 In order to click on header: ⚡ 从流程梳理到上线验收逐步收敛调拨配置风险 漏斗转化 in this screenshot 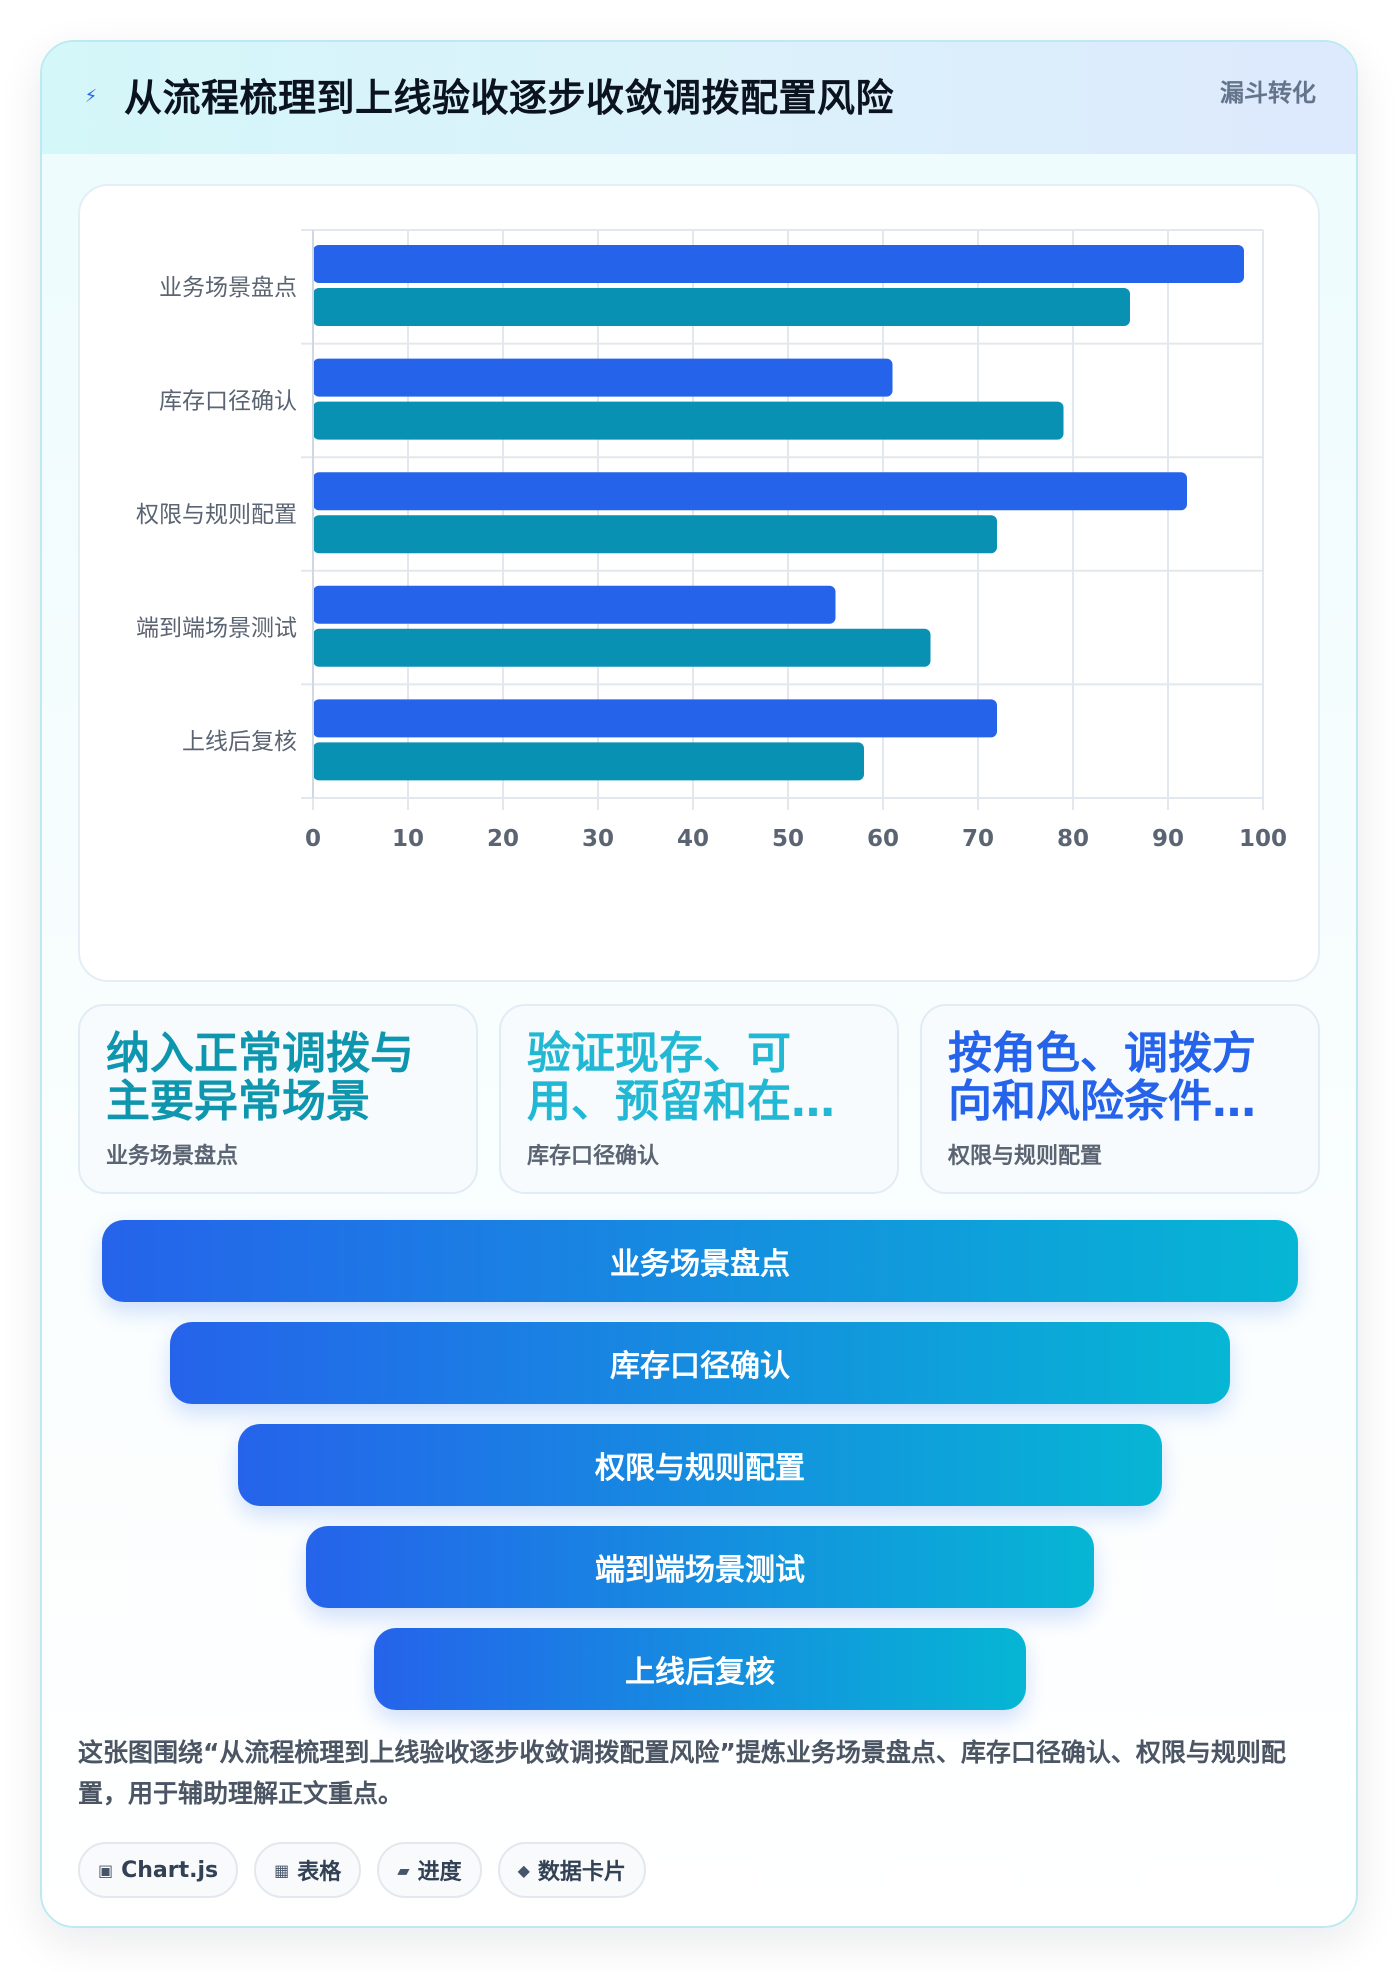, I will do `click(699, 98)`.